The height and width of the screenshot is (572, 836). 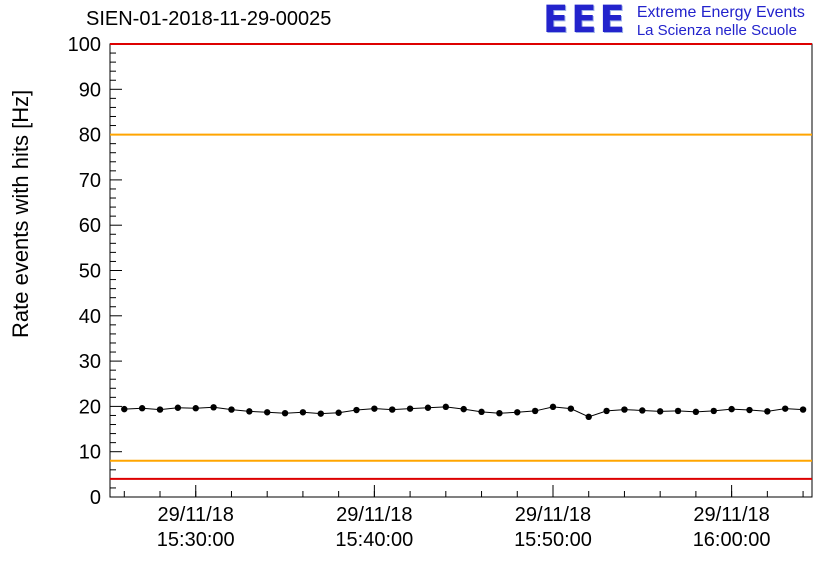 I want to click on logo-line2: La Scienza nelle Scuole, so click(x=716, y=30).